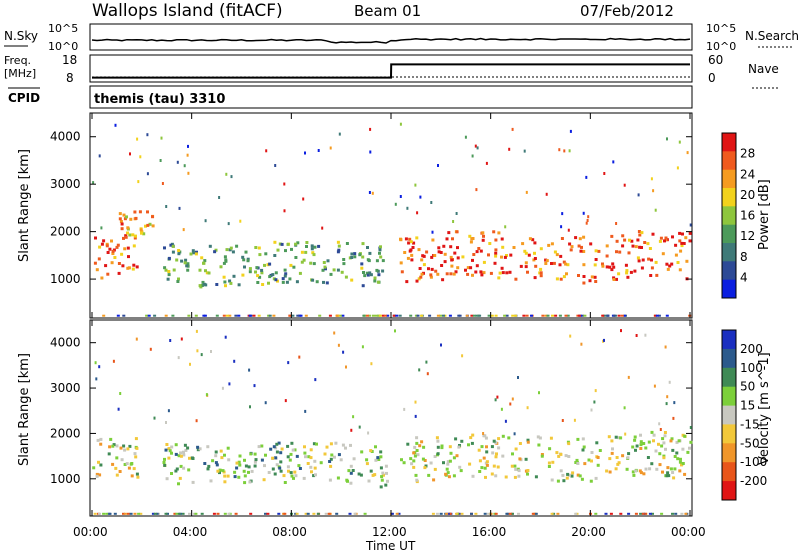 The image size is (800, 554). Describe the element at coordinates (489, 532) in the screenshot. I see `x-tick-label: 16:00` at that location.